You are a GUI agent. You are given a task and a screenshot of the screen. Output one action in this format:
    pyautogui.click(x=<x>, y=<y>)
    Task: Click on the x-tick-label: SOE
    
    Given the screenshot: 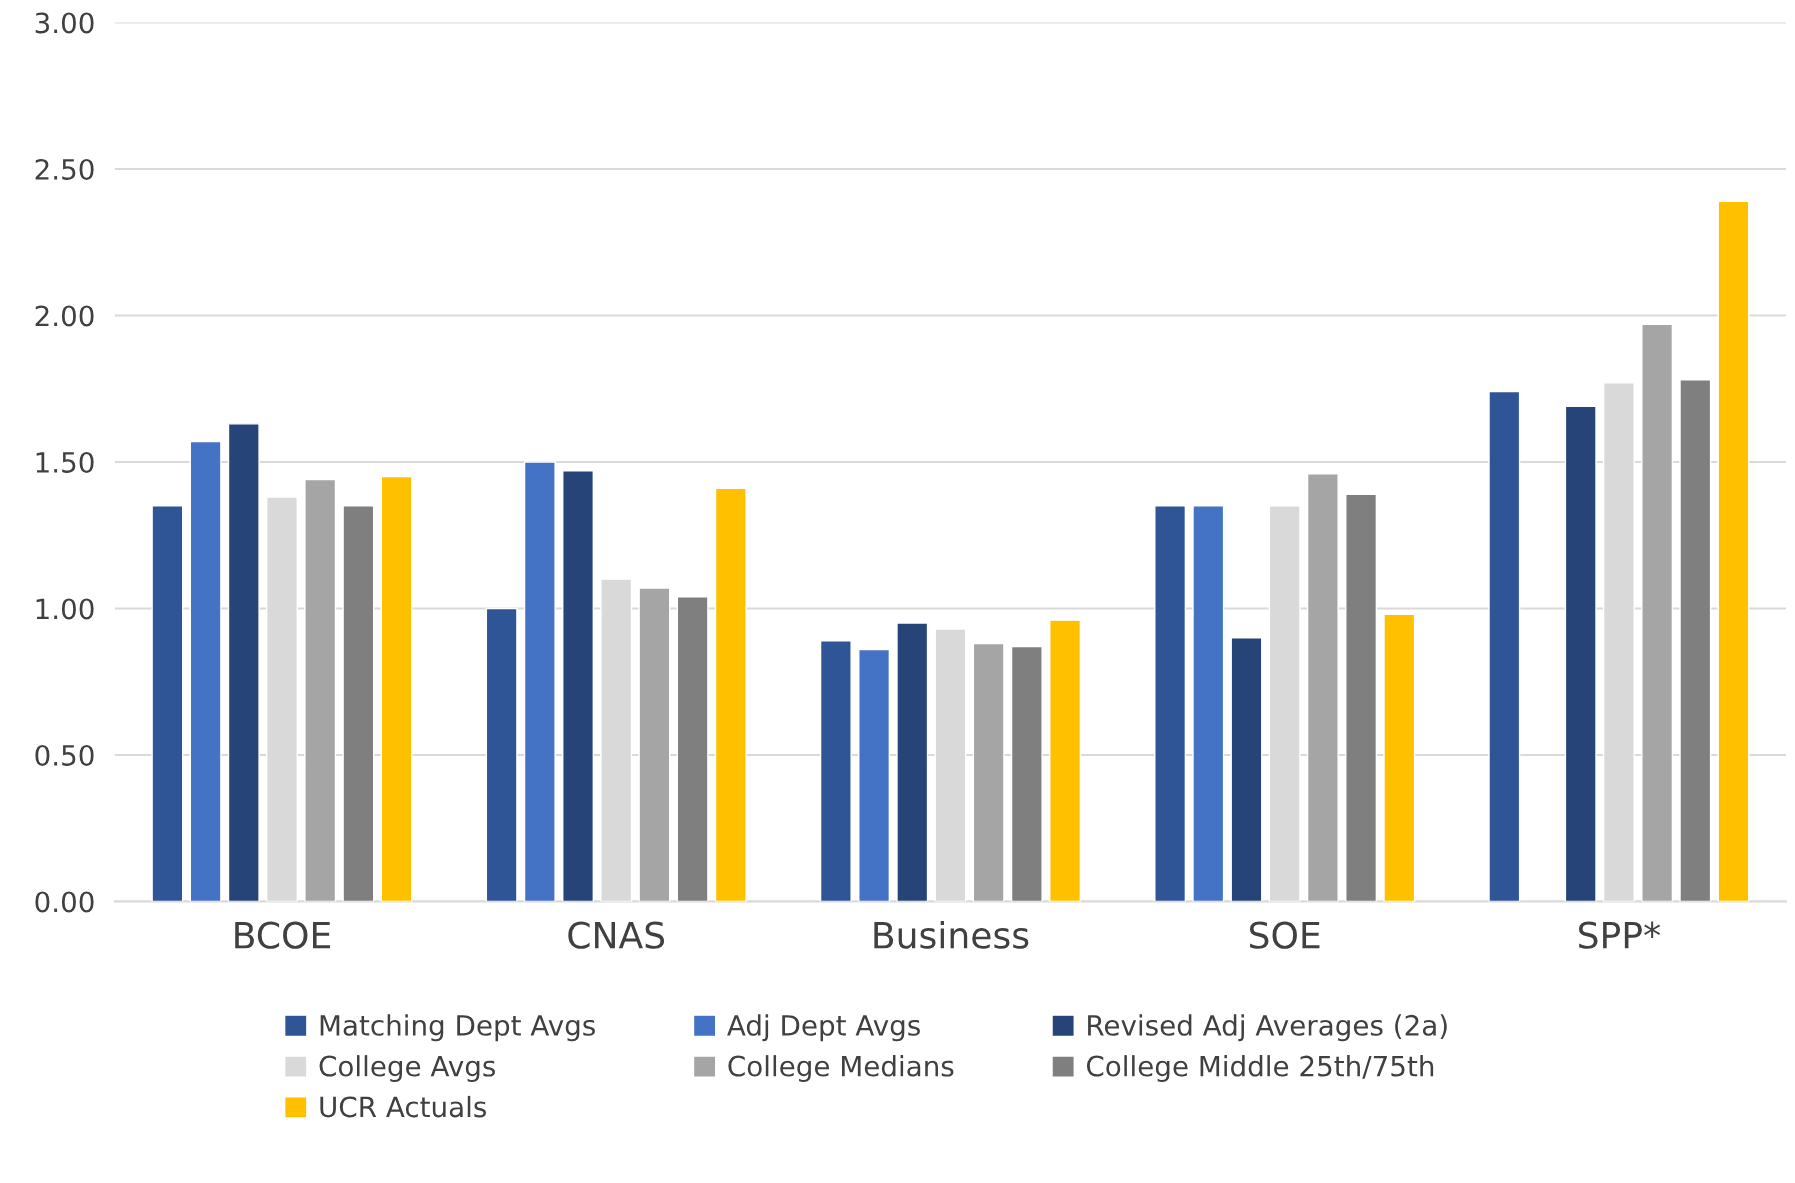 What is the action you would take?
    pyautogui.click(x=1284, y=935)
    